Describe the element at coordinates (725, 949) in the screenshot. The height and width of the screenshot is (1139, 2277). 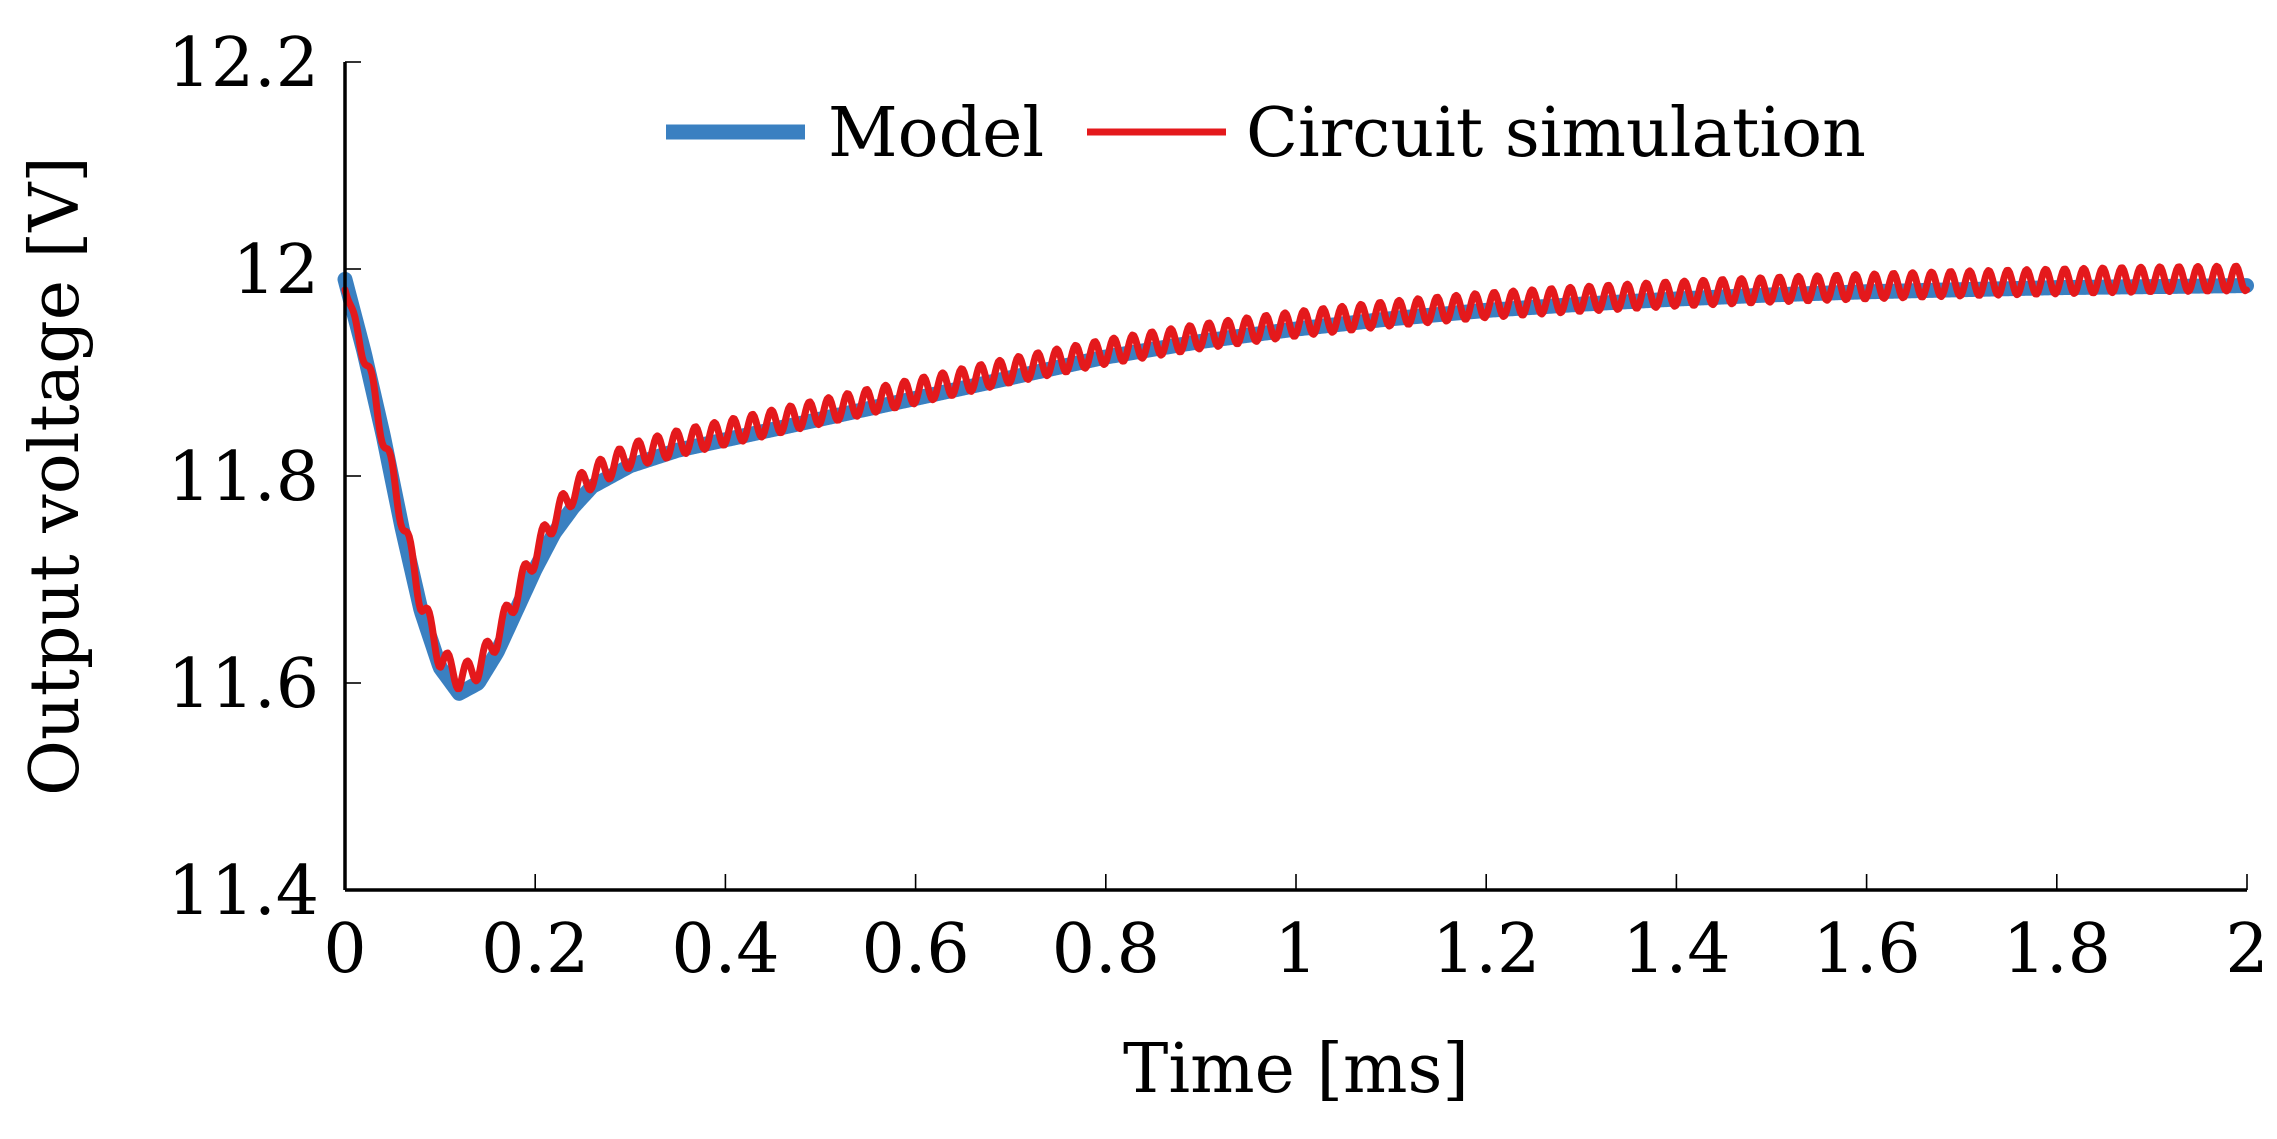
I see `x-tick-label: 0.4` at that location.